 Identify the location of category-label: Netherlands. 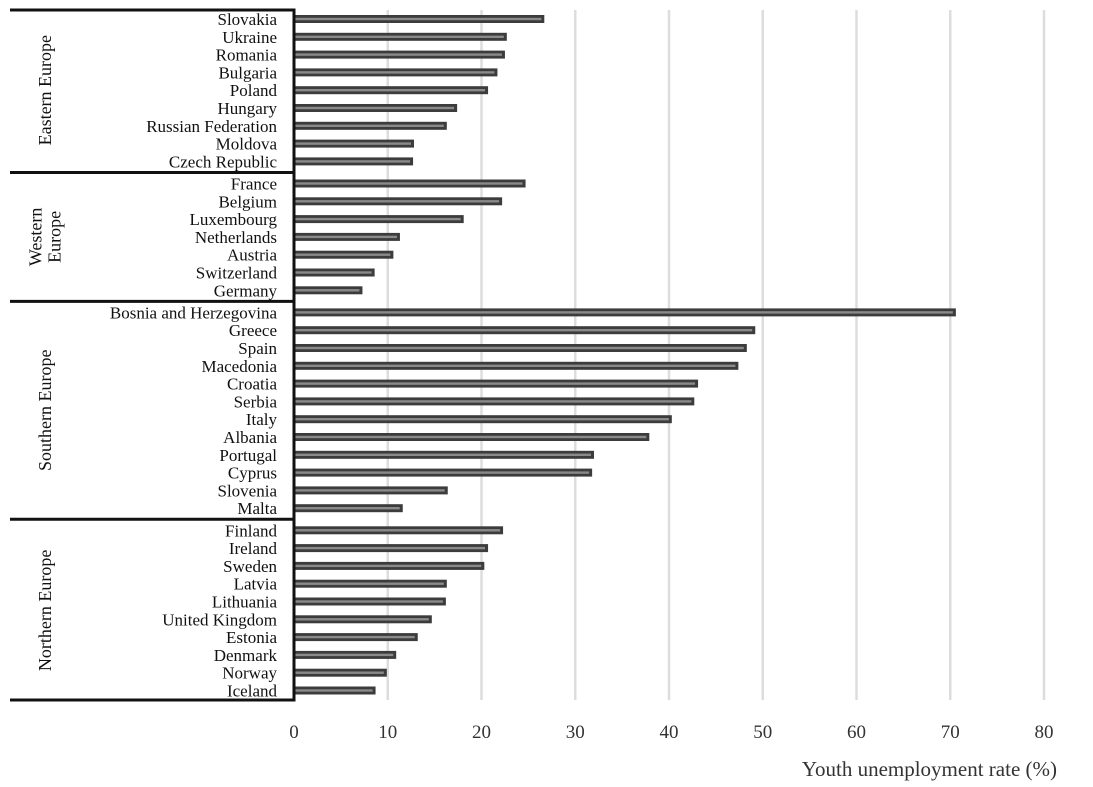
(236, 237).